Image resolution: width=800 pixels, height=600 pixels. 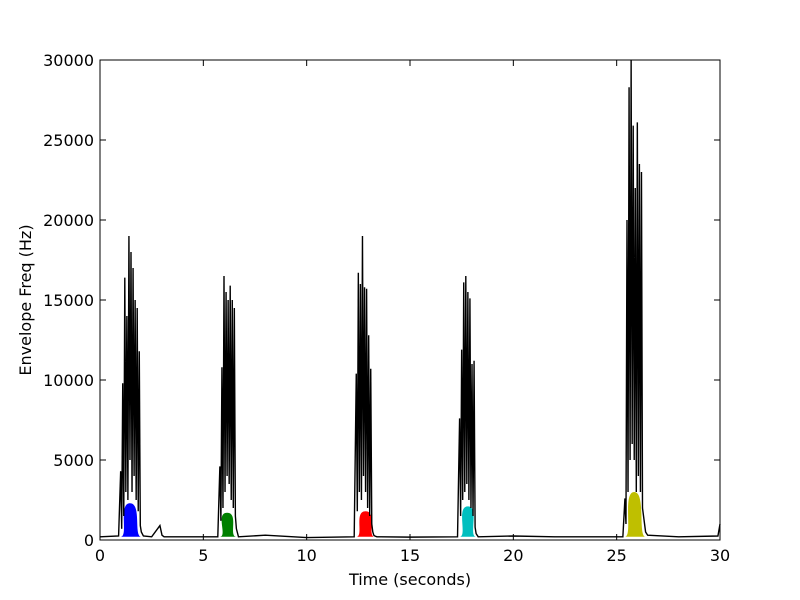 I want to click on y-tick-label: 20000, so click(x=68, y=220).